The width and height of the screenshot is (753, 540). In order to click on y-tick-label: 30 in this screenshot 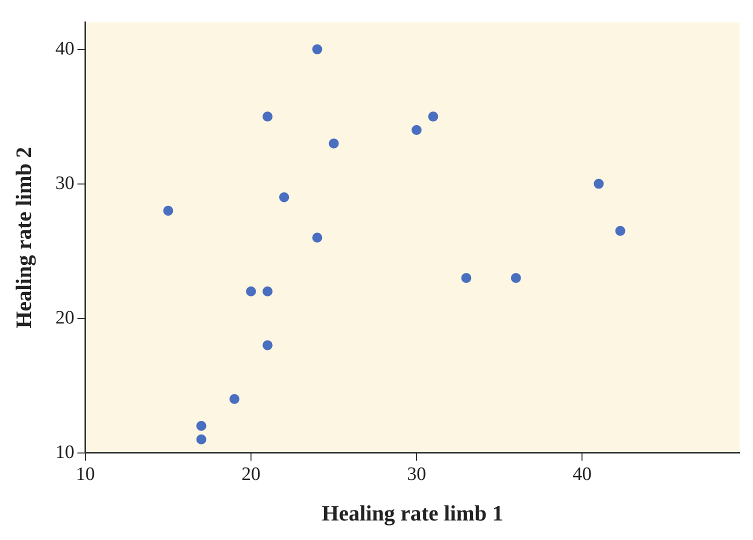, I will do `click(64, 183)`.